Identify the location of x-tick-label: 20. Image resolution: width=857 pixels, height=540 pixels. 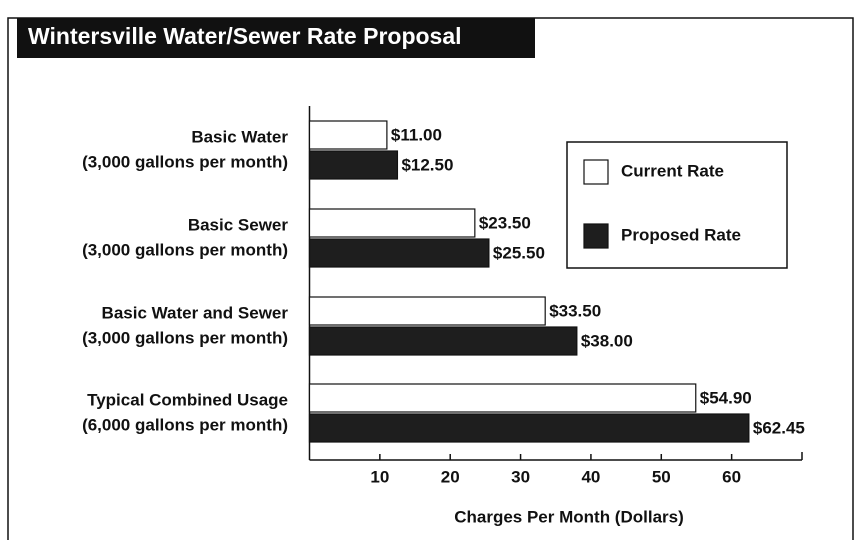
(450, 476).